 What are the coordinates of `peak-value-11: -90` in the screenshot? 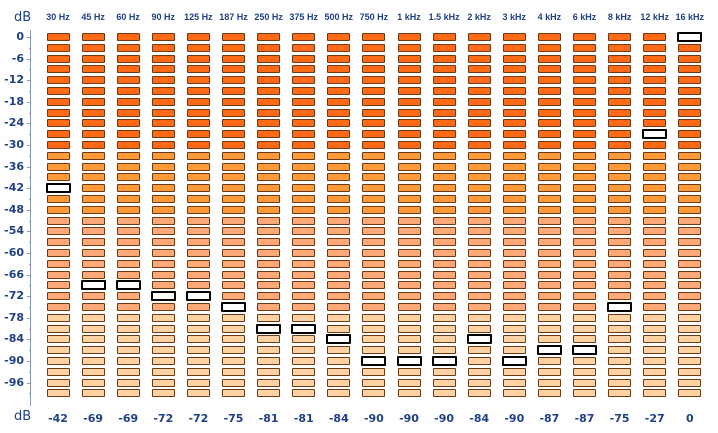 It's located at (444, 418).